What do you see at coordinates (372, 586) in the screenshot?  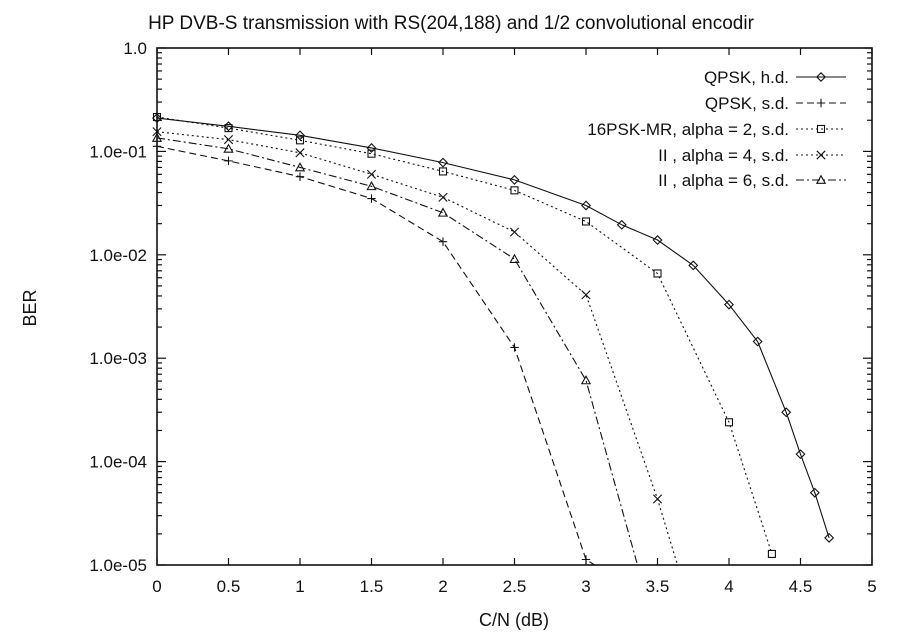 I see `x-tick-label: 1.5` at bounding box center [372, 586].